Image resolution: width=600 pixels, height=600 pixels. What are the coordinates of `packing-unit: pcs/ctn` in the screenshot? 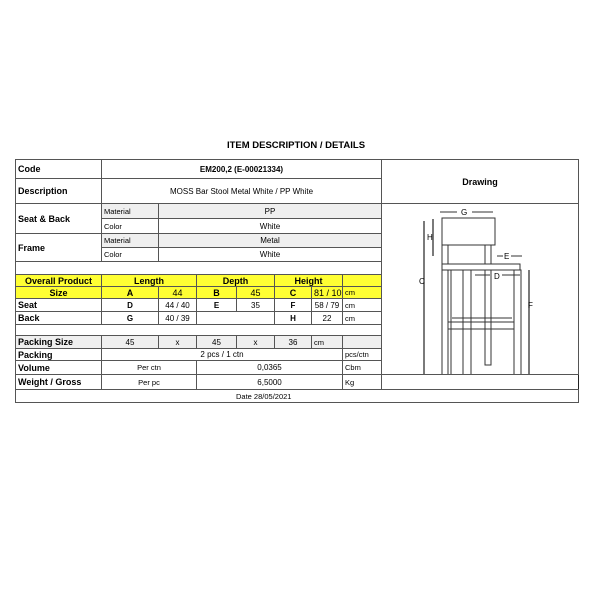 It's located at (362, 354).